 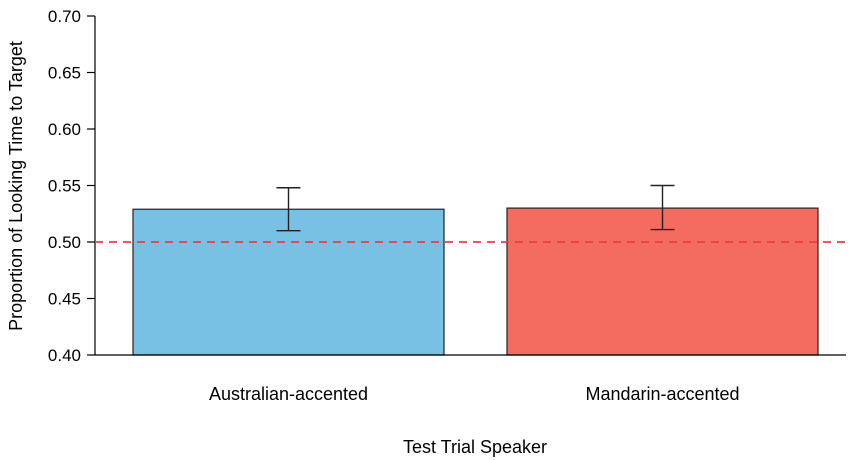 I want to click on y-tick-label: 0.65, so click(x=64, y=73).